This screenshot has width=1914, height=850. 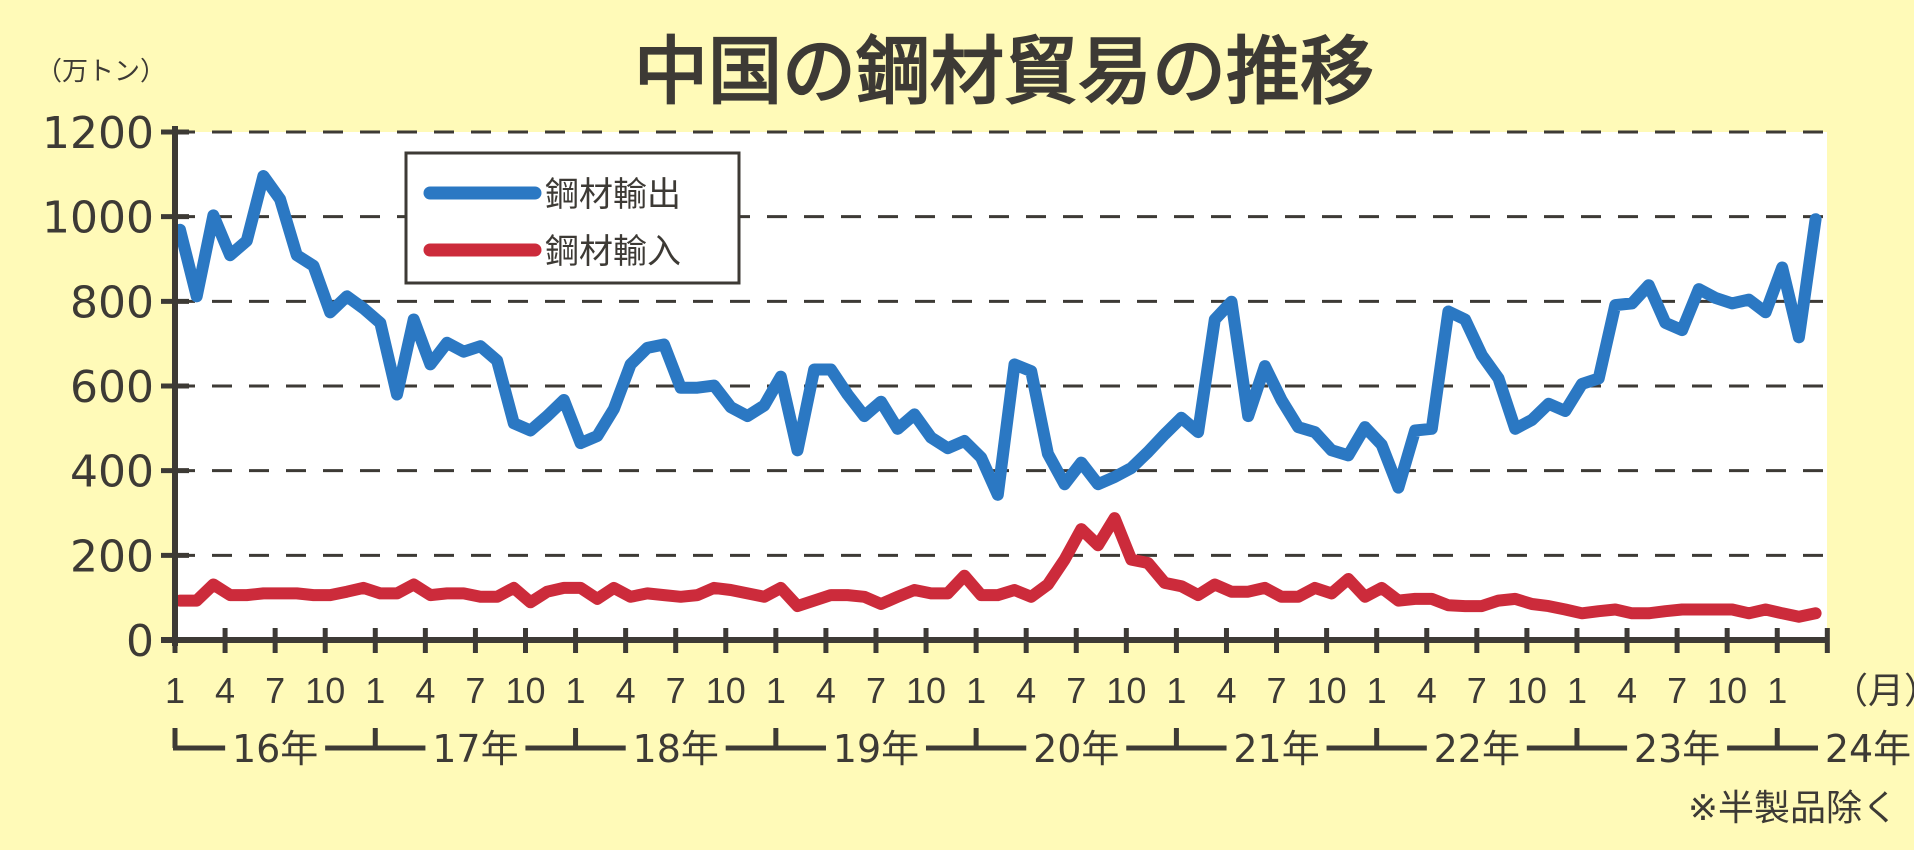 I want to click on legend-label-exports: 鋼材輸出, so click(x=613, y=195).